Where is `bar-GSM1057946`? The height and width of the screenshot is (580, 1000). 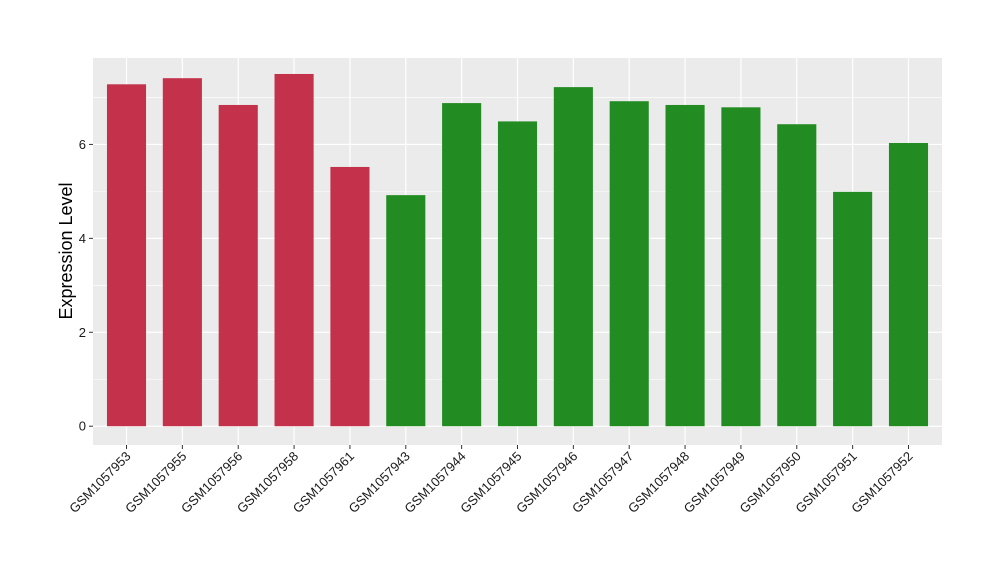 bar-GSM1057946 is located at coordinates (573, 257).